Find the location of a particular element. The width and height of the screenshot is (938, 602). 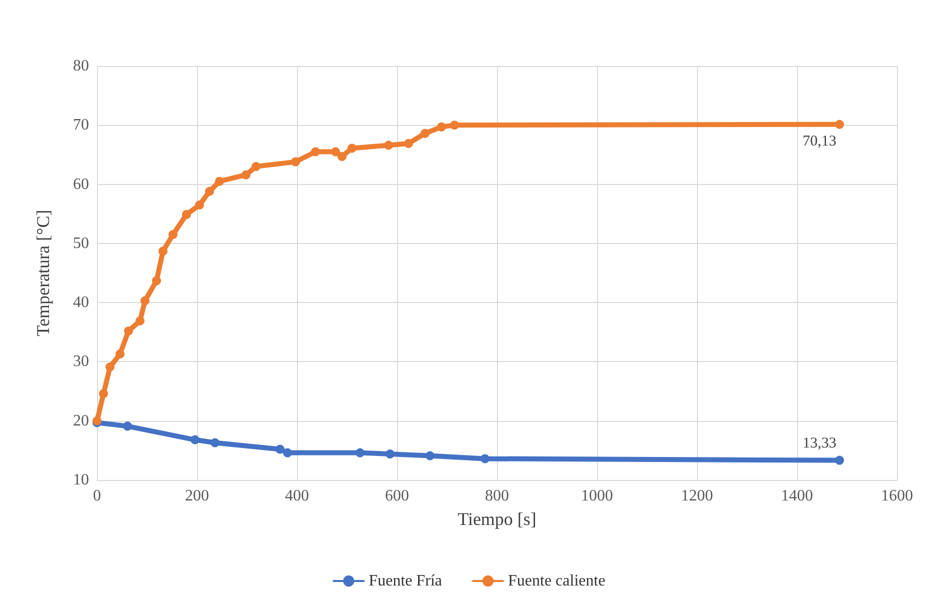

y-tick-label: 70 is located at coordinates (81, 125).